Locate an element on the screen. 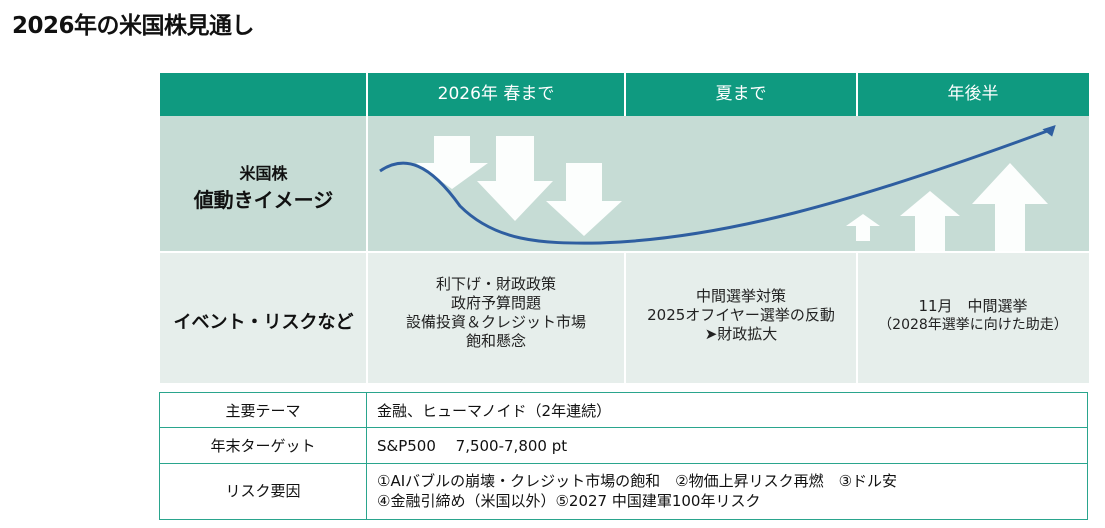  period-header-summer: 夏まで is located at coordinates (741, 94).